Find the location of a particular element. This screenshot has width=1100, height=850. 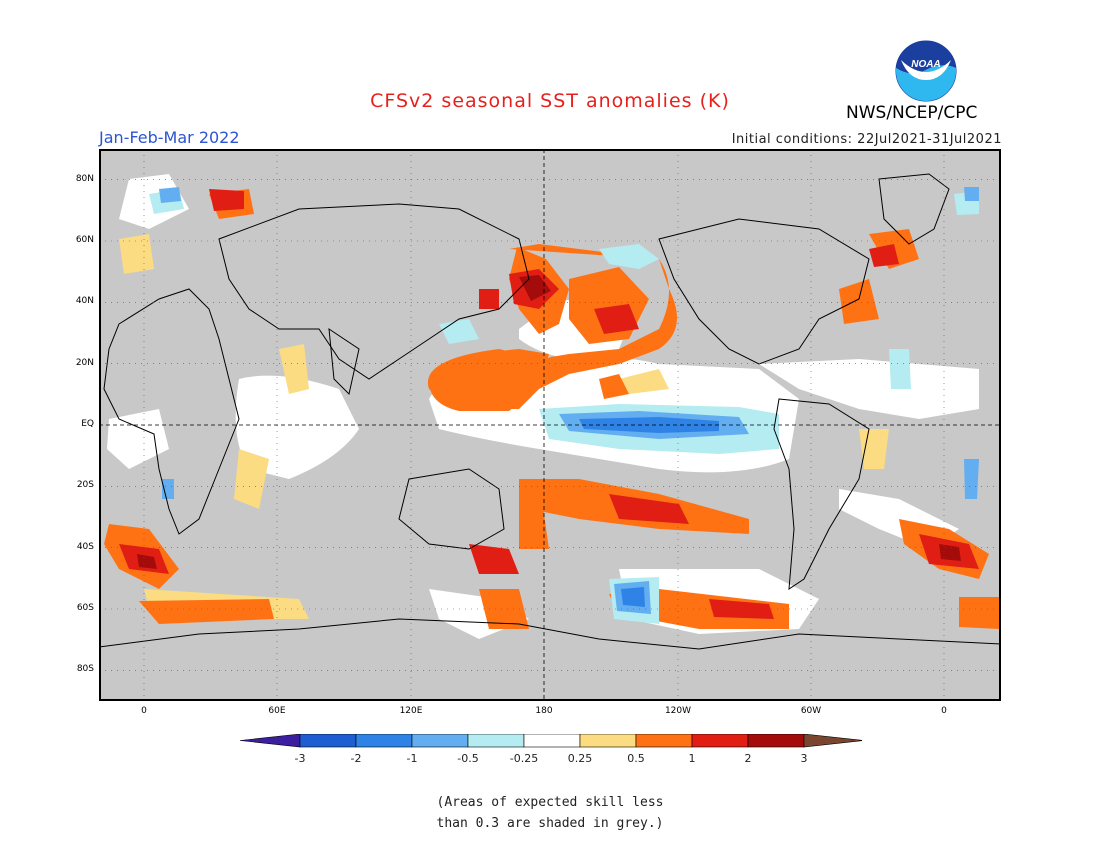

latitude-label: EQ is located at coordinates (87, 424).